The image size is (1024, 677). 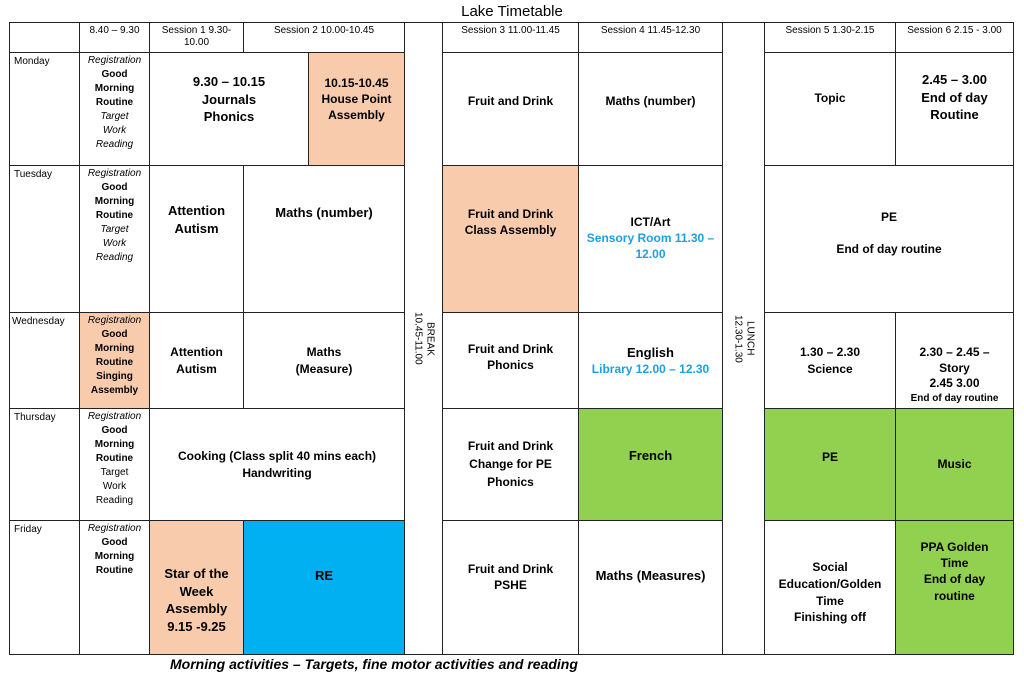 I want to click on text-line: Journals, so click(x=229, y=99).